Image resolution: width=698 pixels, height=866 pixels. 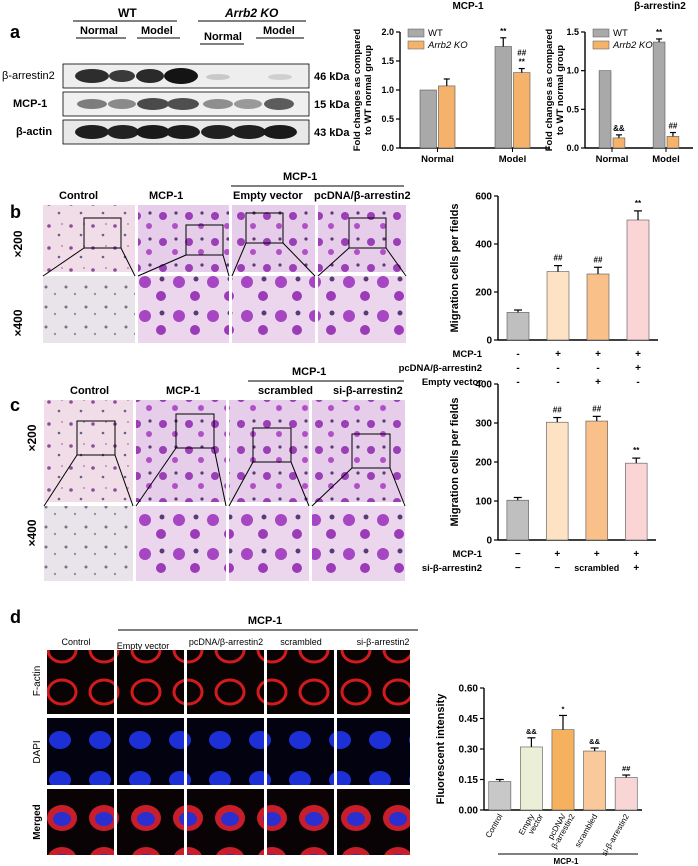 I want to click on chart-a1-y-tick-label: 2.0, so click(x=387, y=32).